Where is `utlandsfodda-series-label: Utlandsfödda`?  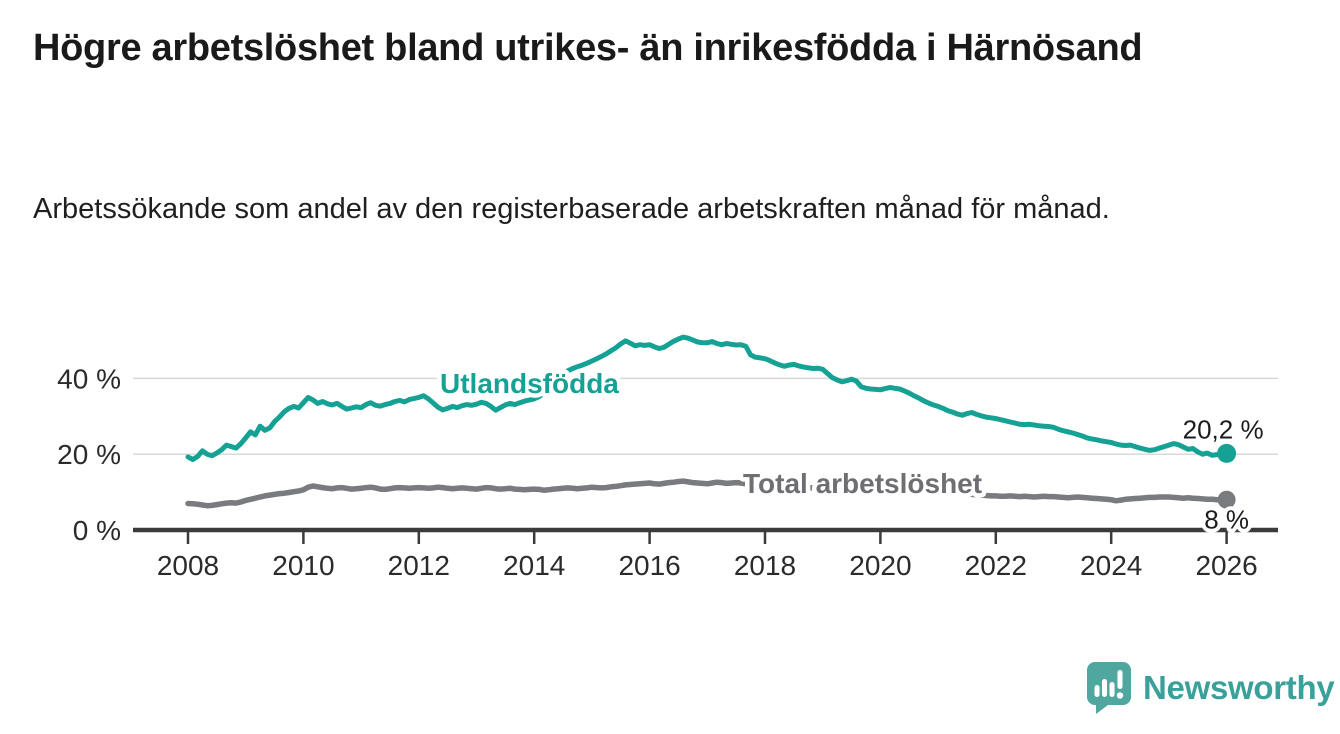
utlandsfodda-series-label: Utlandsfödda is located at coordinates (529, 383).